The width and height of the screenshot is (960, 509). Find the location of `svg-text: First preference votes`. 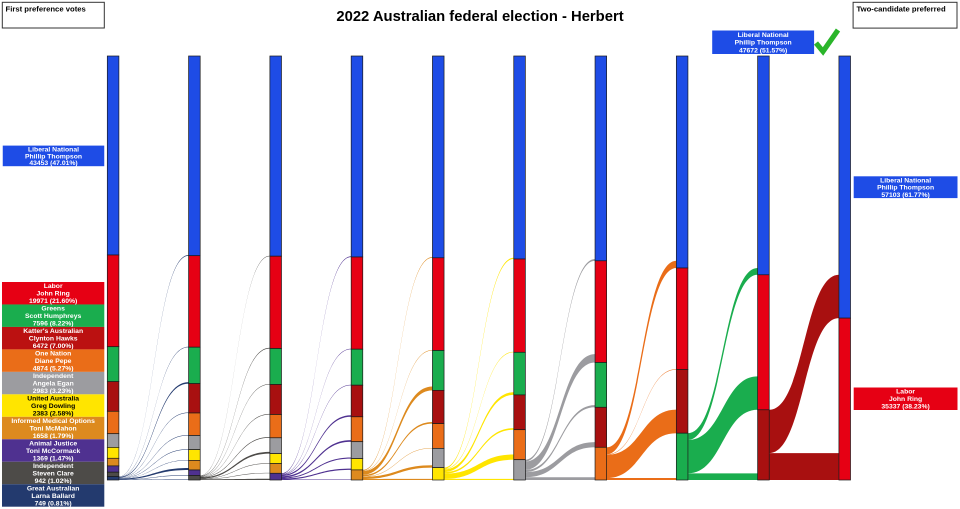

svg-text: First preference votes is located at coordinates (46, 9).